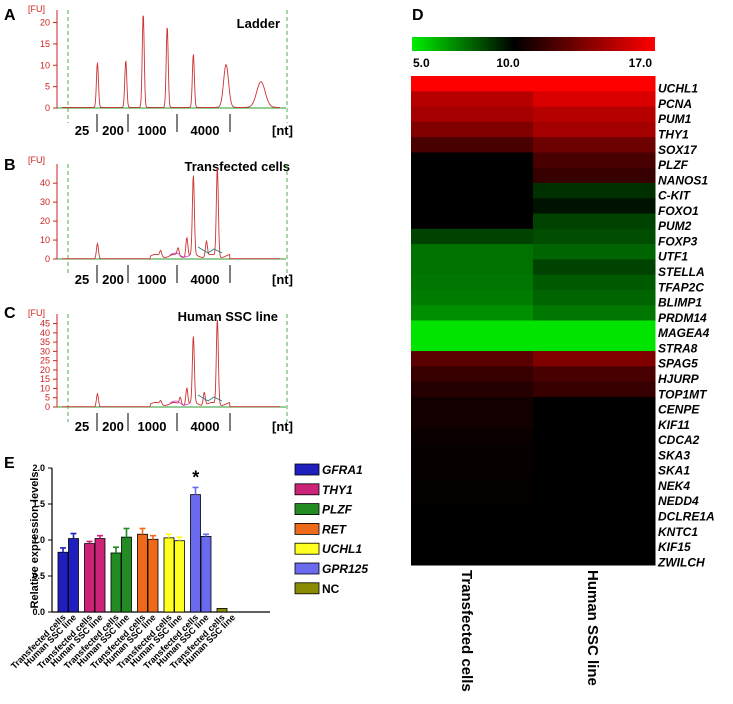 The height and width of the screenshot is (704, 733). Describe the element at coordinates (681, 562) in the screenshot. I see `heatmap-row-label: ZWILCH` at that location.